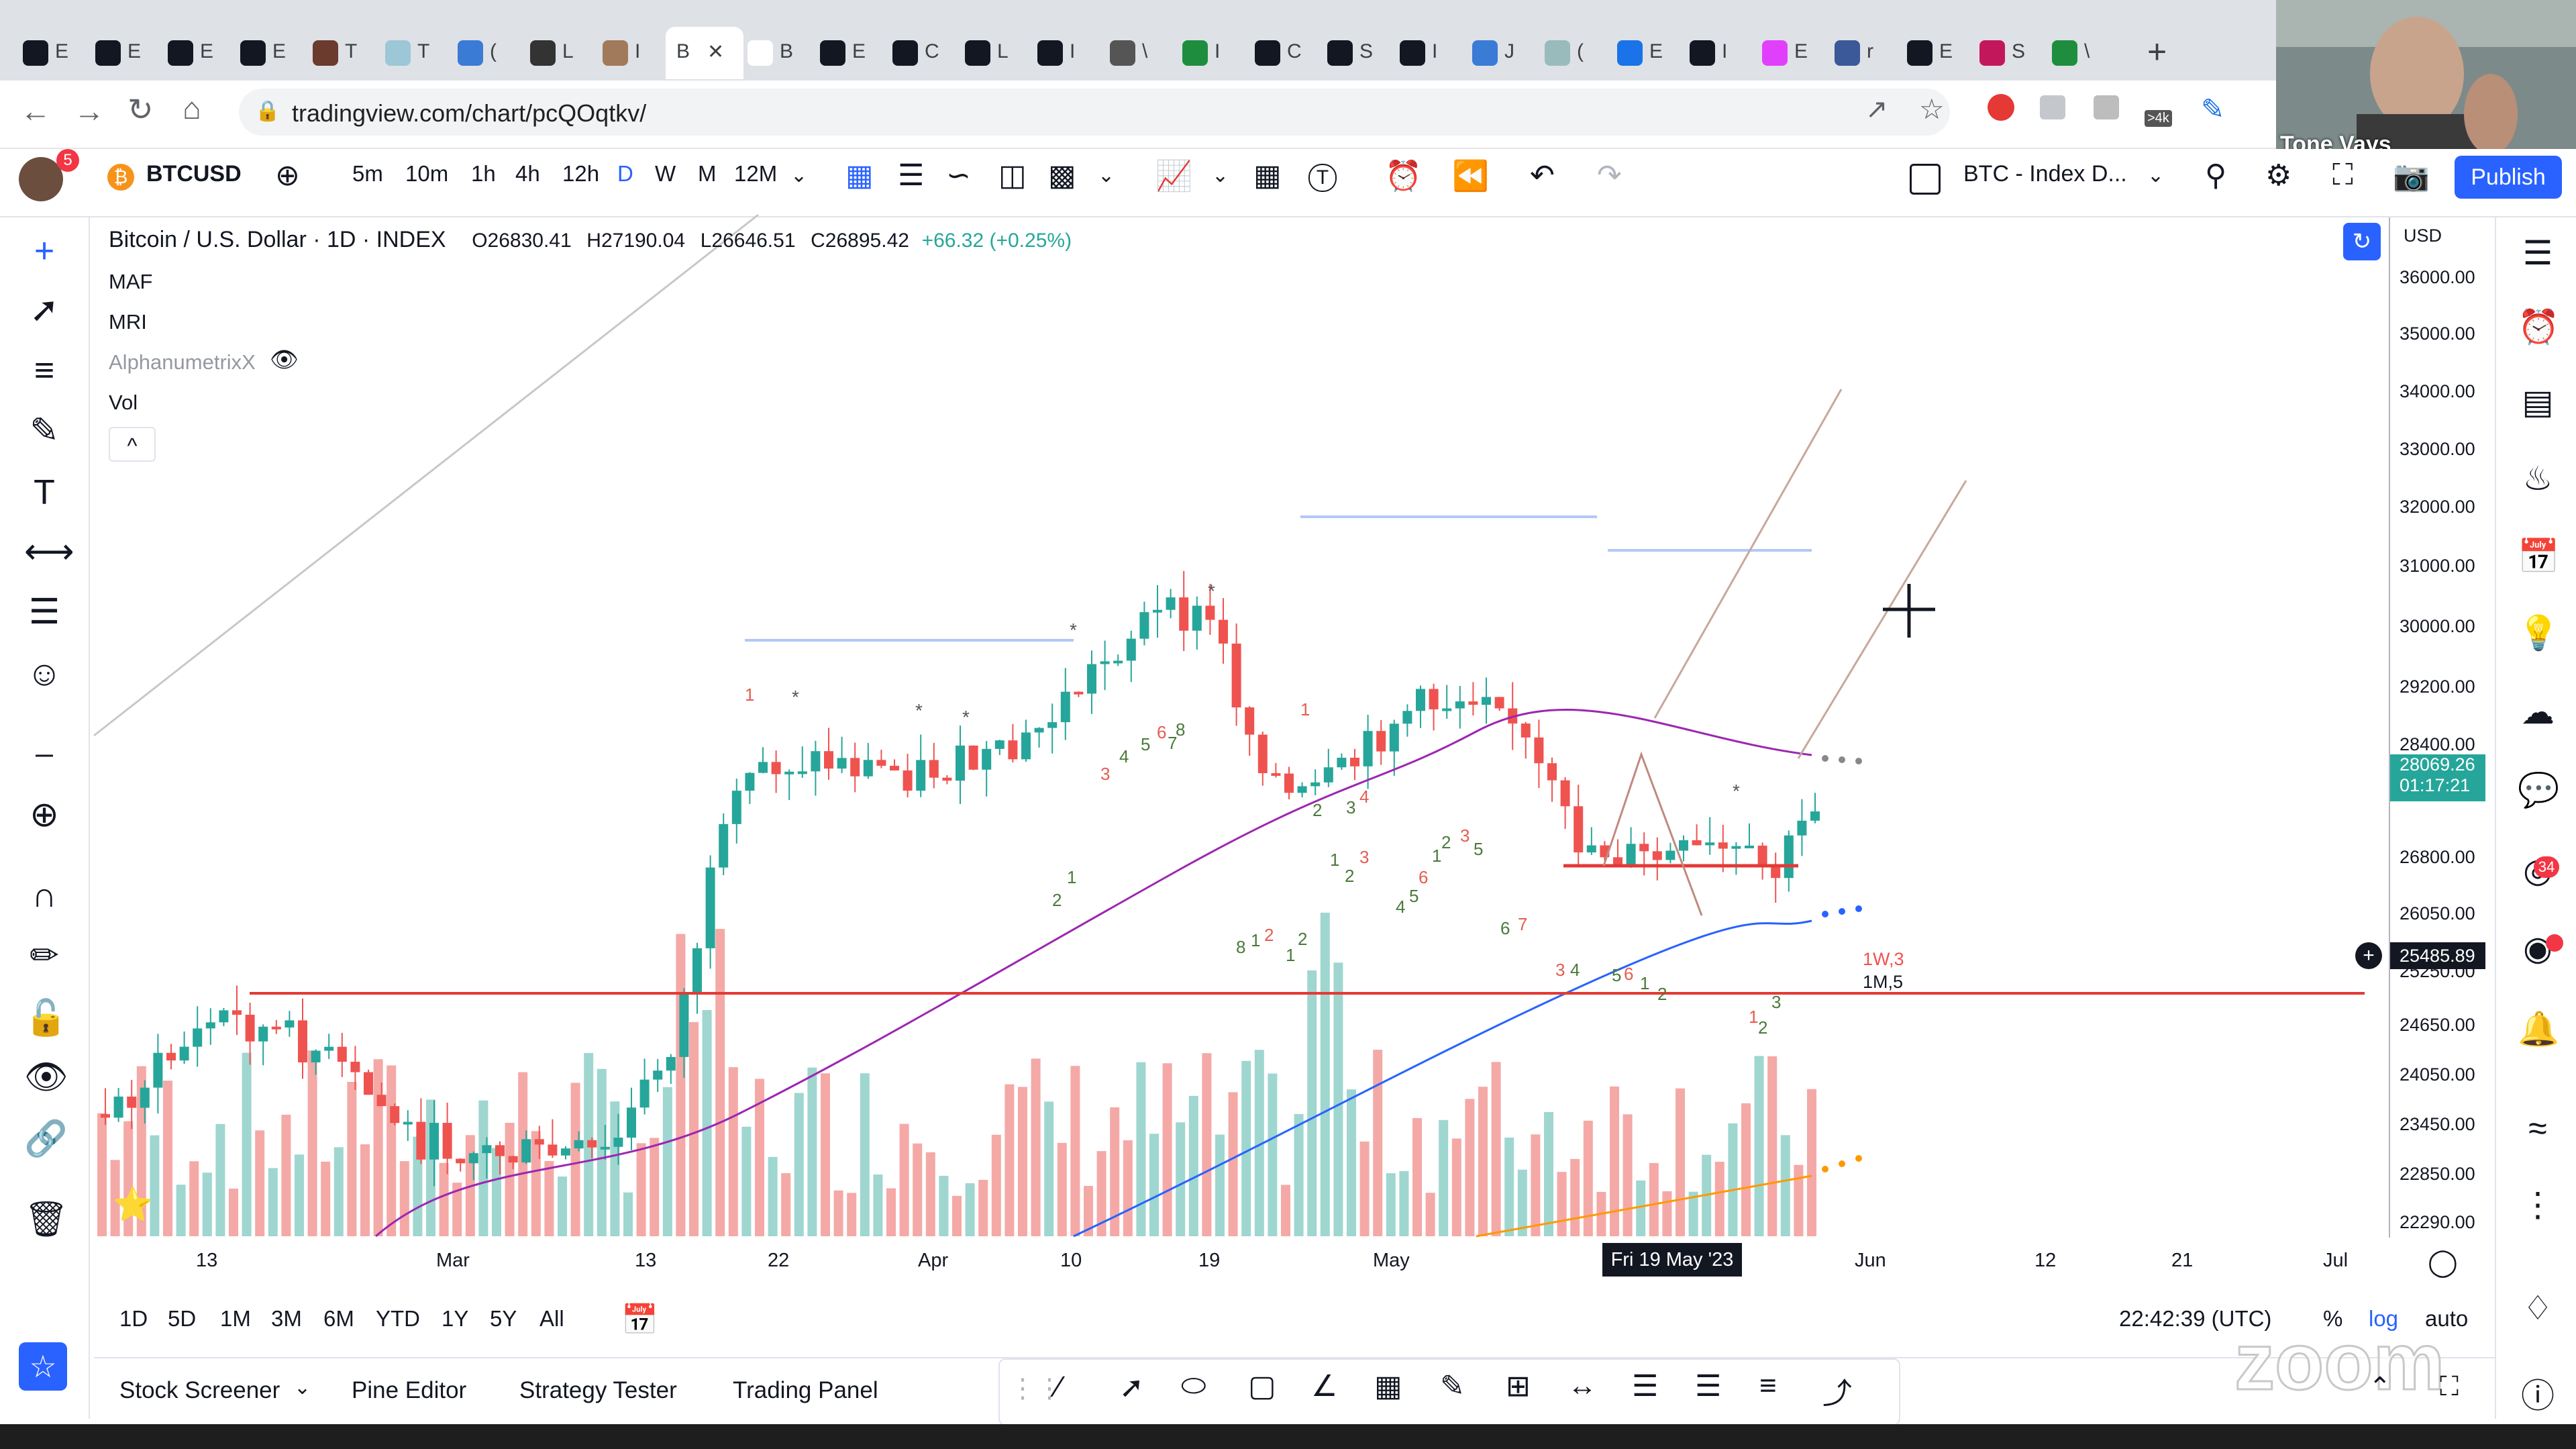  What do you see at coordinates (665, 173) in the screenshot?
I see `timeframe-W: W` at bounding box center [665, 173].